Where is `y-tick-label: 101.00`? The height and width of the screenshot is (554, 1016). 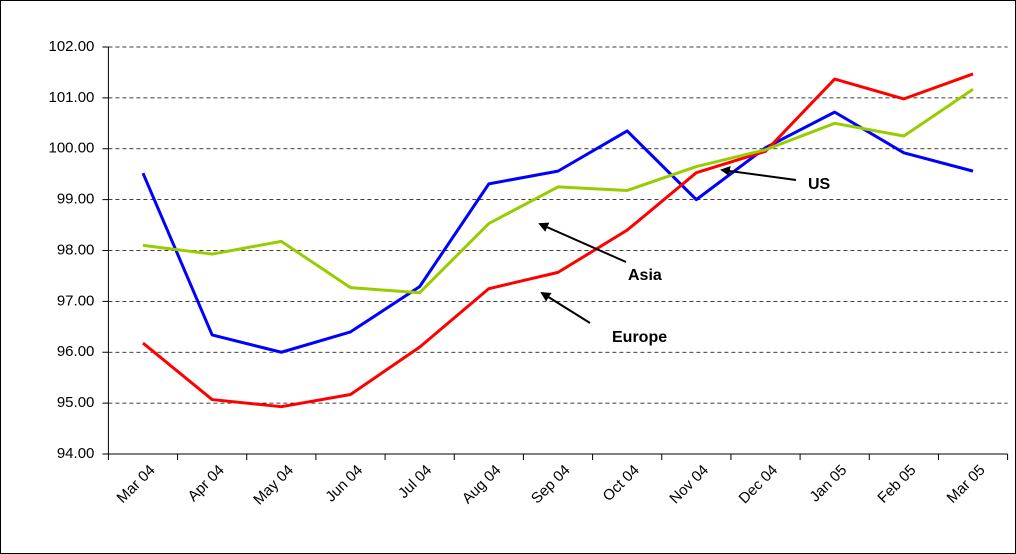
y-tick-label: 101.00 is located at coordinates (72, 97).